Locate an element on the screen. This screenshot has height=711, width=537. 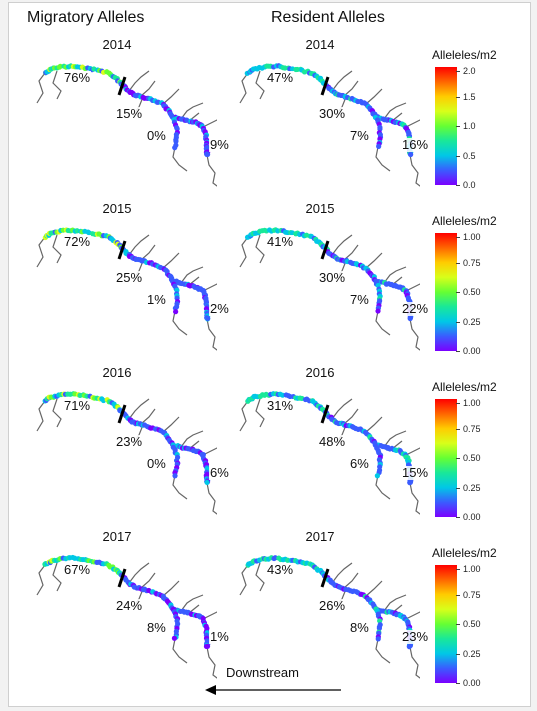
colorbar-tick-label: 0.5 is located at coordinates (469, 155).